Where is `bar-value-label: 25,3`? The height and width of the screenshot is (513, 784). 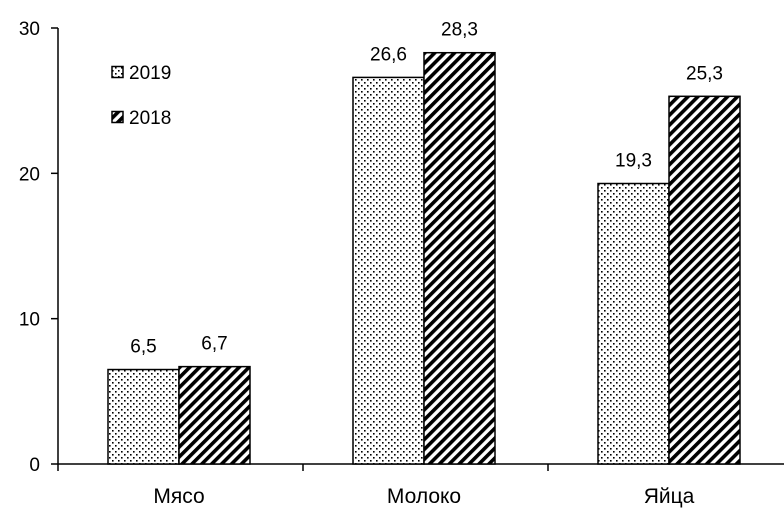
bar-value-label: 25,3 is located at coordinates (704, 73).